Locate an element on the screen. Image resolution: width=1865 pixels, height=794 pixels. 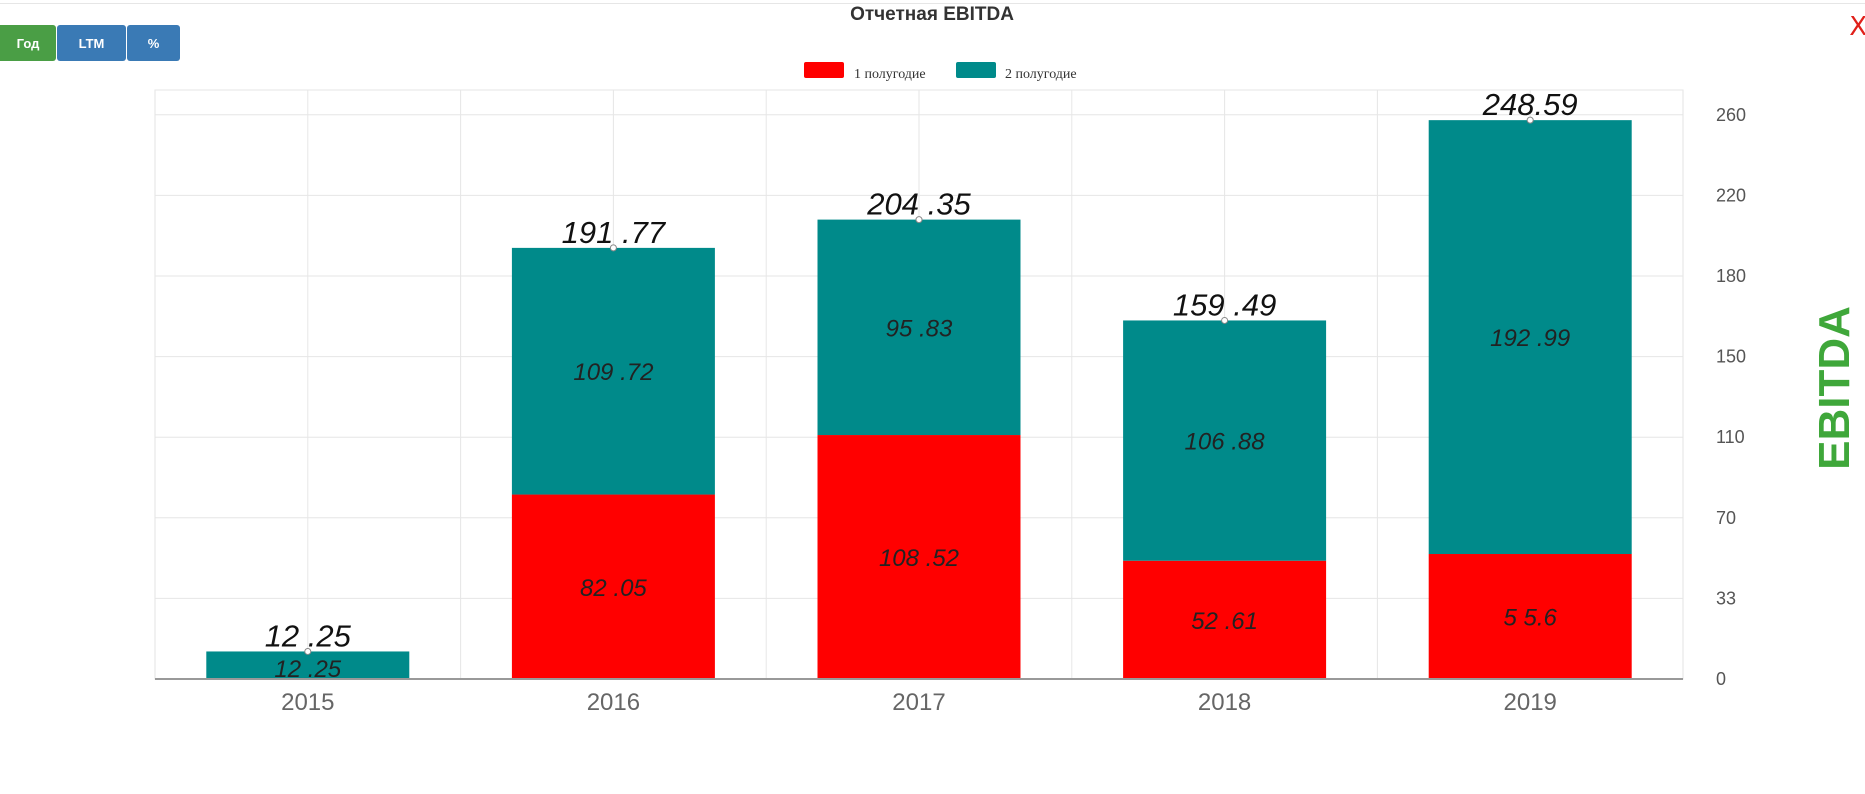
bar-label-series1-2016: 82 .05 is located at coordinates (613, 588).